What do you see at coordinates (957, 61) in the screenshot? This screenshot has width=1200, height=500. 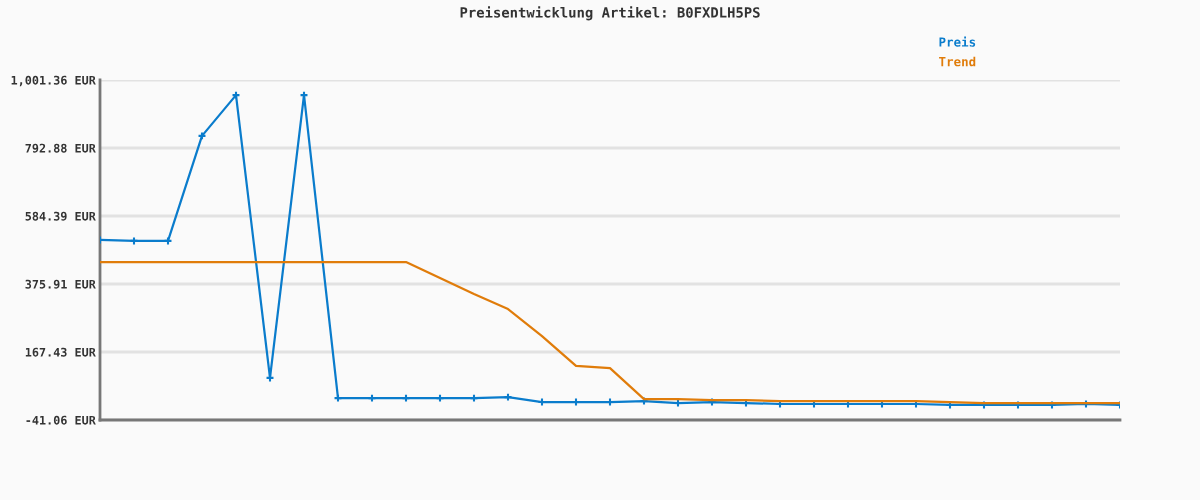 I see `text: Trend` at bounding box center [957, 61].